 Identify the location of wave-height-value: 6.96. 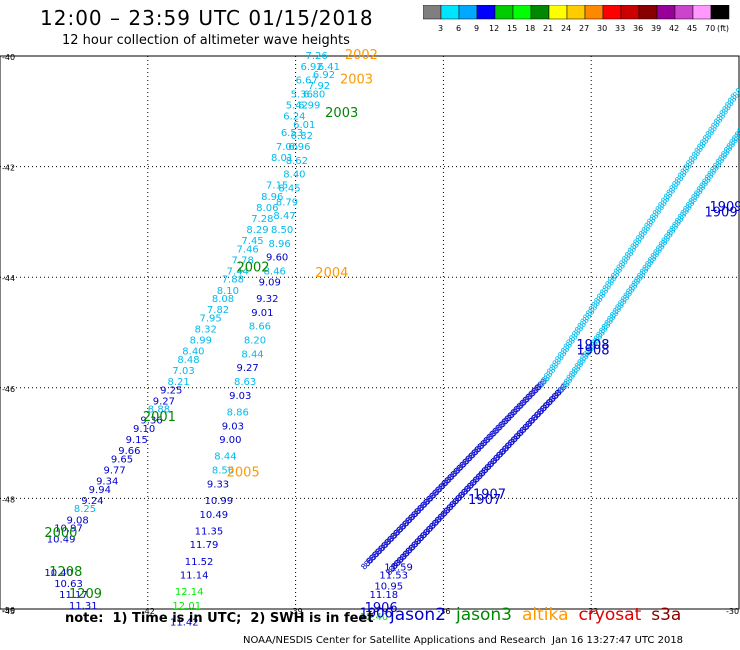
(299, 147).